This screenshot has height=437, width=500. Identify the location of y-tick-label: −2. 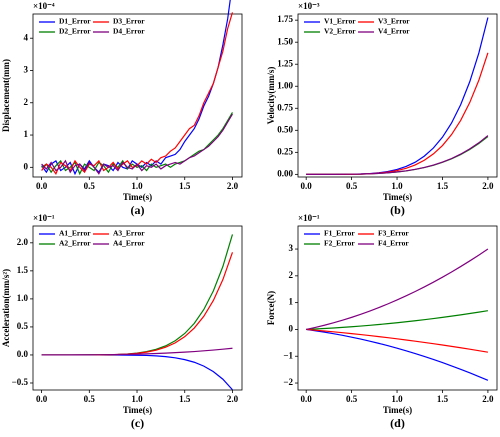
(288, 382).